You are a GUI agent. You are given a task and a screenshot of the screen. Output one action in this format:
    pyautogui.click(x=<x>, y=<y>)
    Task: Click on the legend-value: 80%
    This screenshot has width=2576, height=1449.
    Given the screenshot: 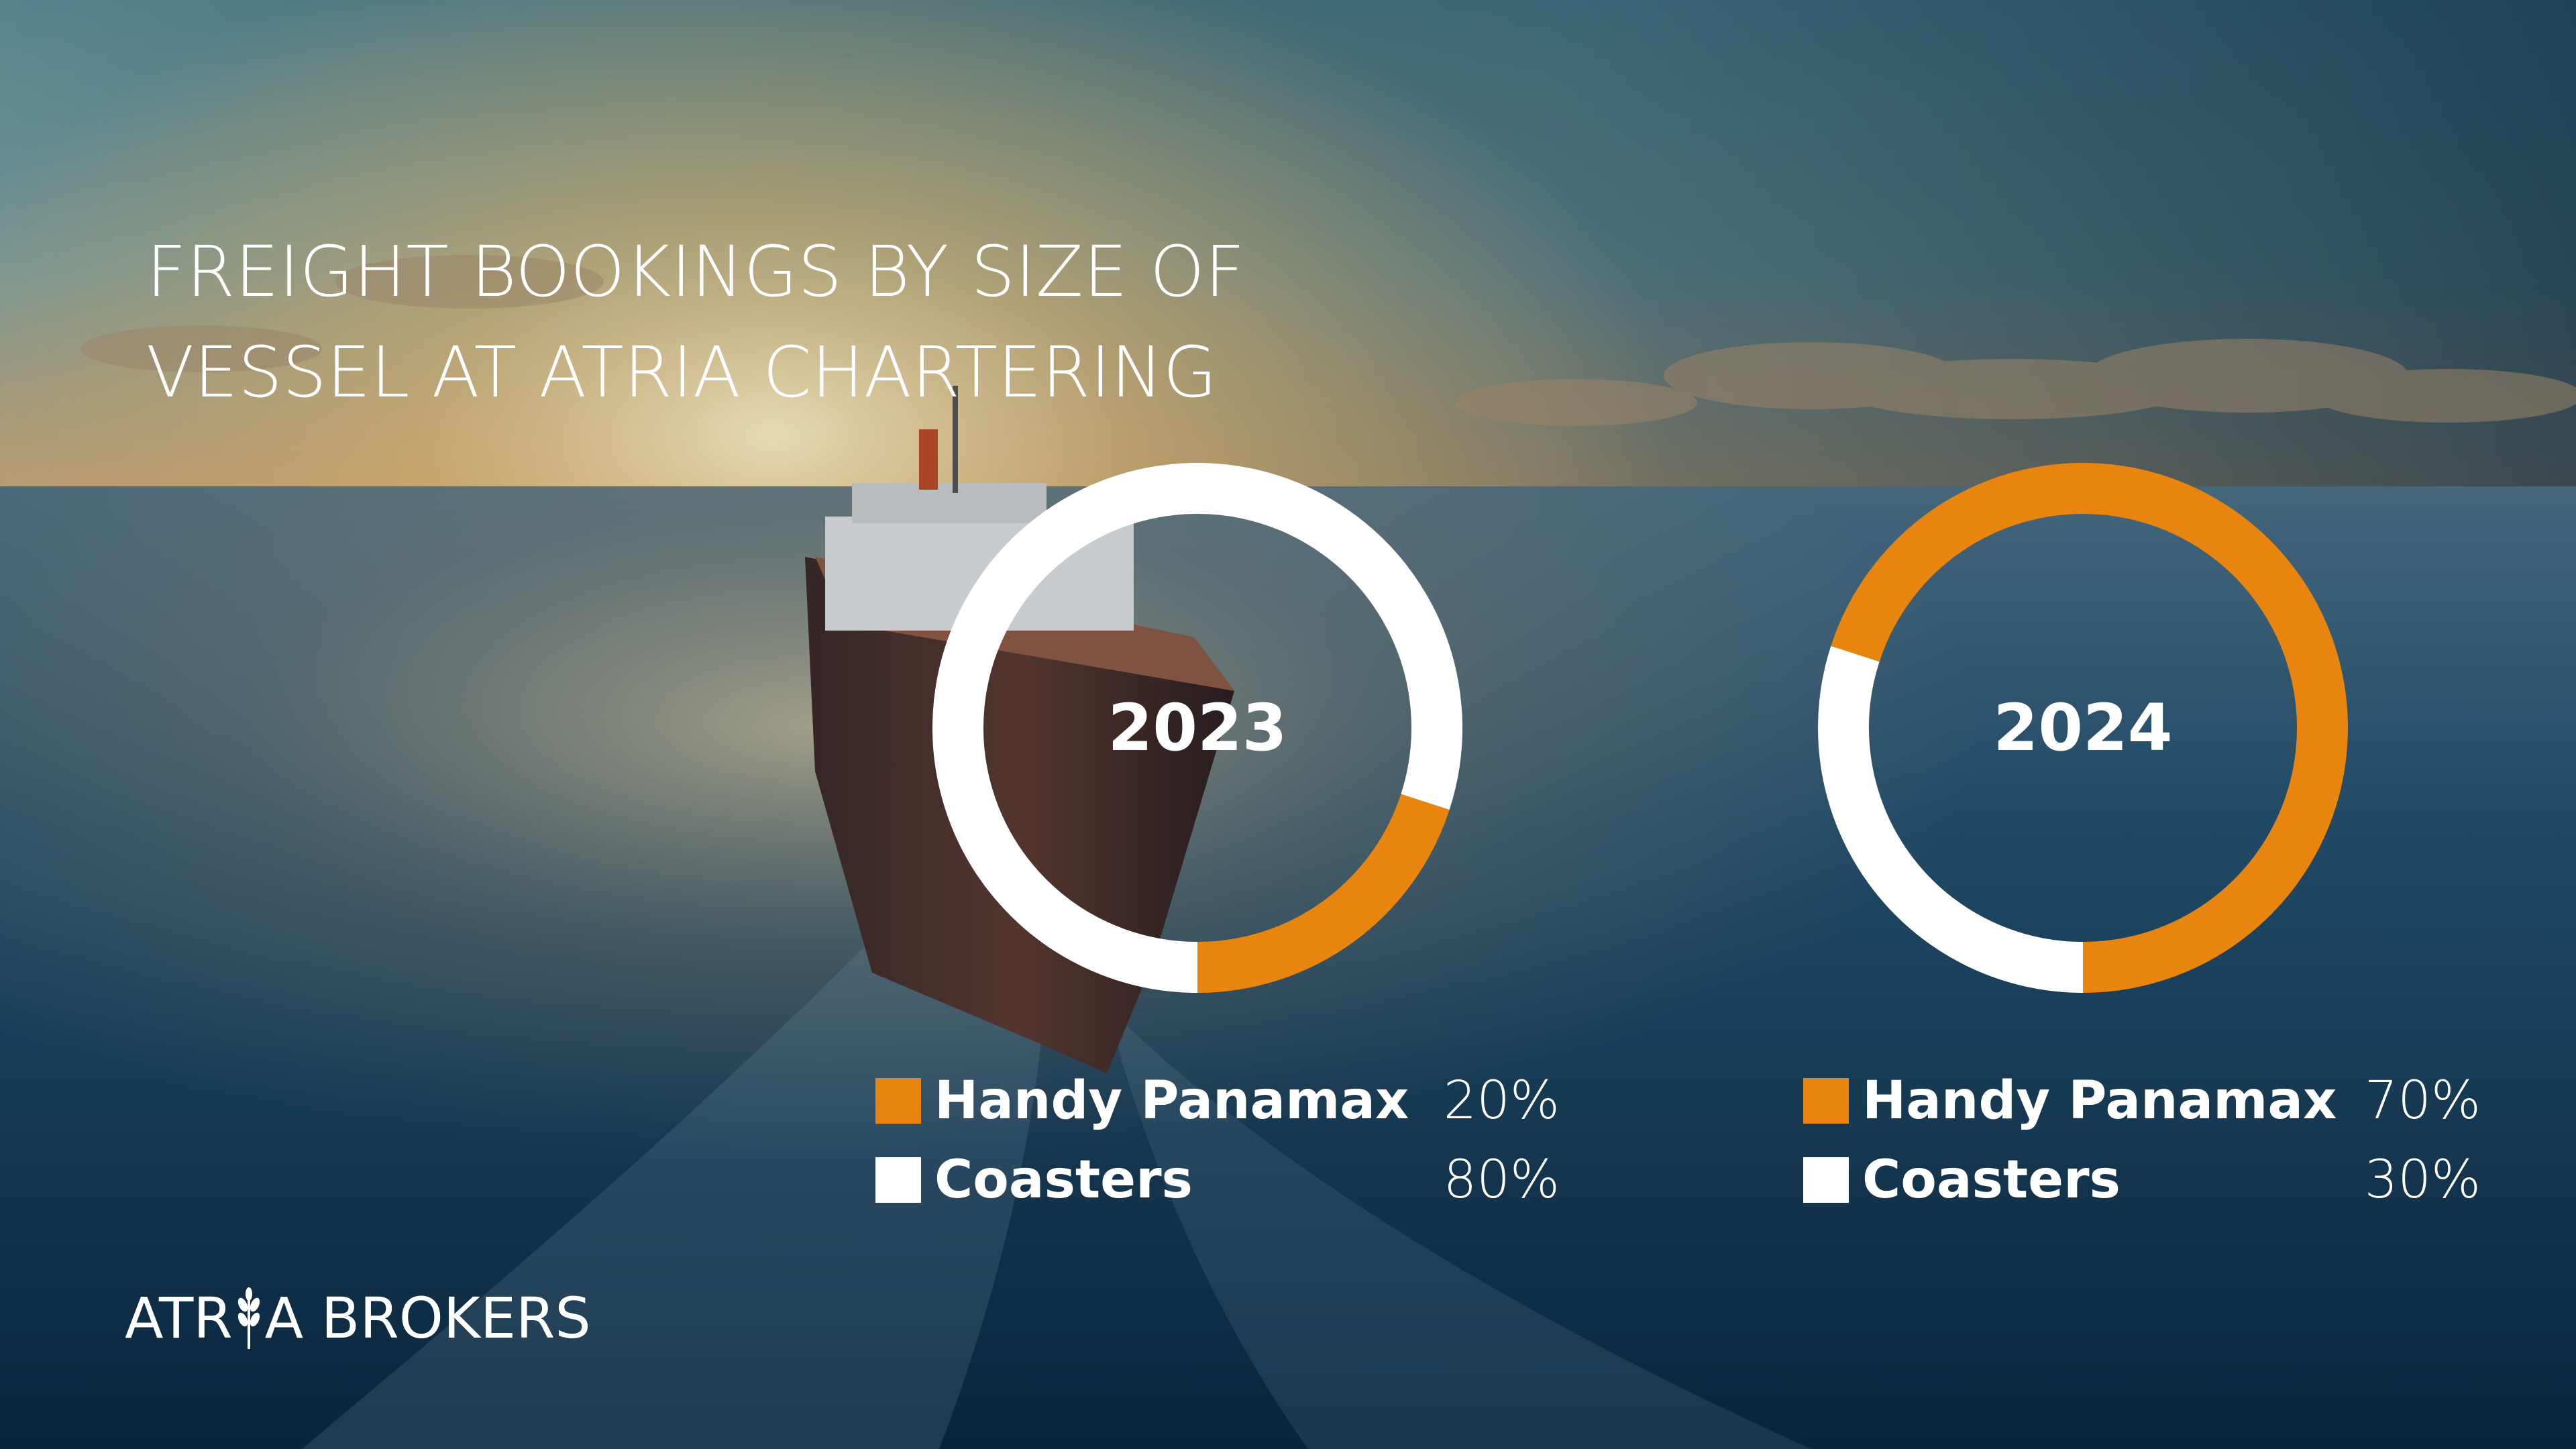 What is the action you would take?
    pyautogui.click(x=1501, y=1180)
    